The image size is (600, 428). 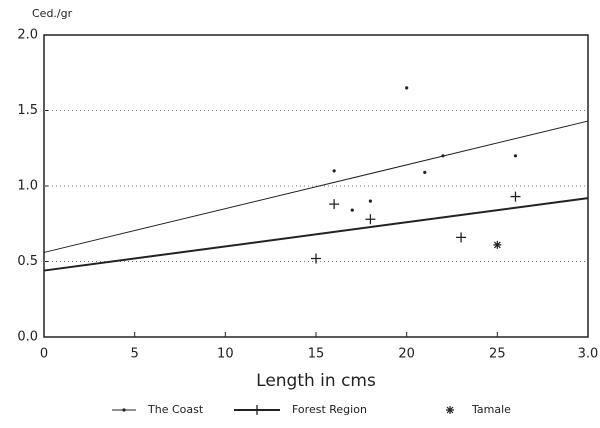 What do you see at coordinates (27, 110) in the screenshot?
I see `y-tick-label: 1.5` at bounding box center [27, 110].